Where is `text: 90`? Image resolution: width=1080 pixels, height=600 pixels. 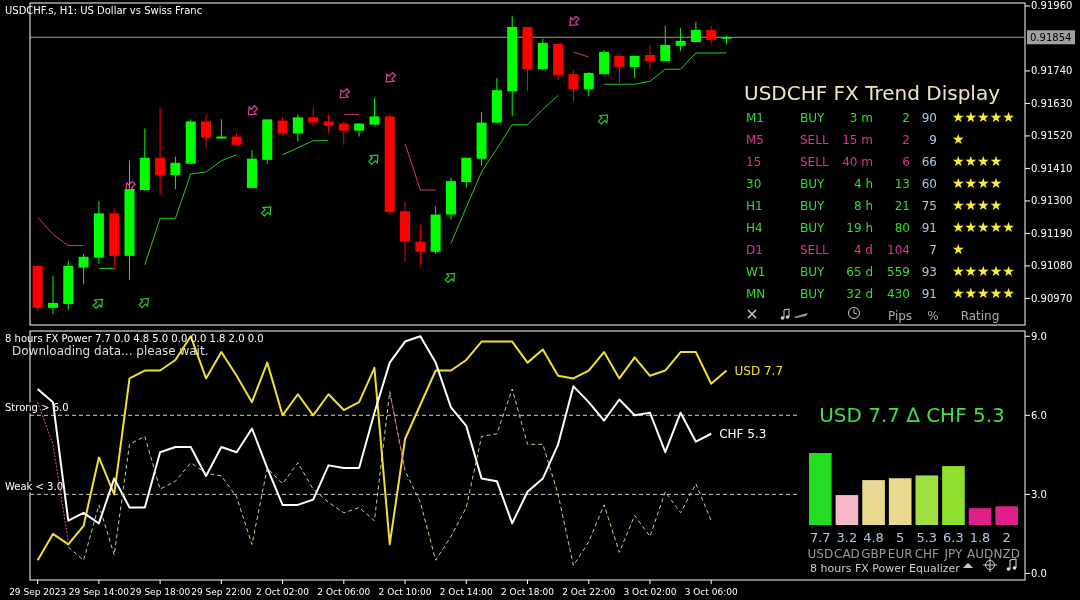 text: 90 is located at coordinates (929, 118).